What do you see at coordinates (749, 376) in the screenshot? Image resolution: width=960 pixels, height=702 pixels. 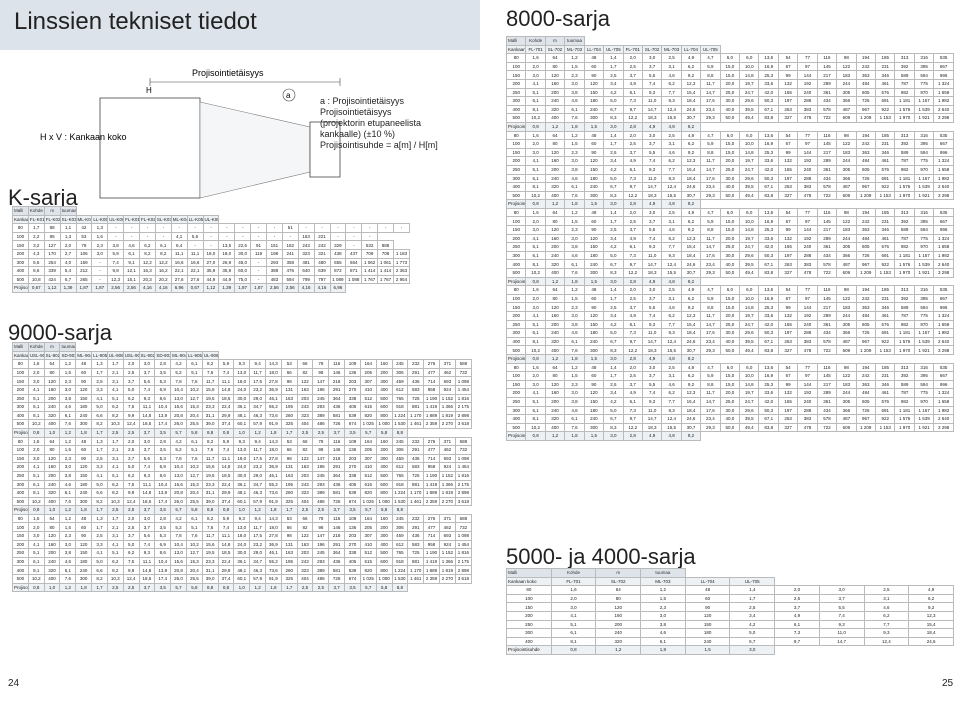 I see `table-cell: 10,0` at bounding box center [749, 376].